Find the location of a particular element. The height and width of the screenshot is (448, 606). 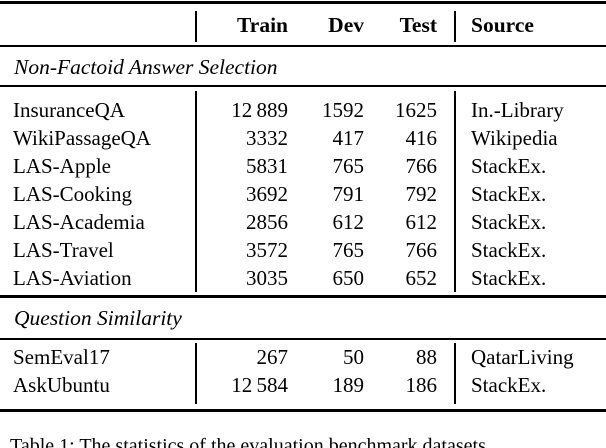

header-col-separator-right is located at coordinates (455, 26).